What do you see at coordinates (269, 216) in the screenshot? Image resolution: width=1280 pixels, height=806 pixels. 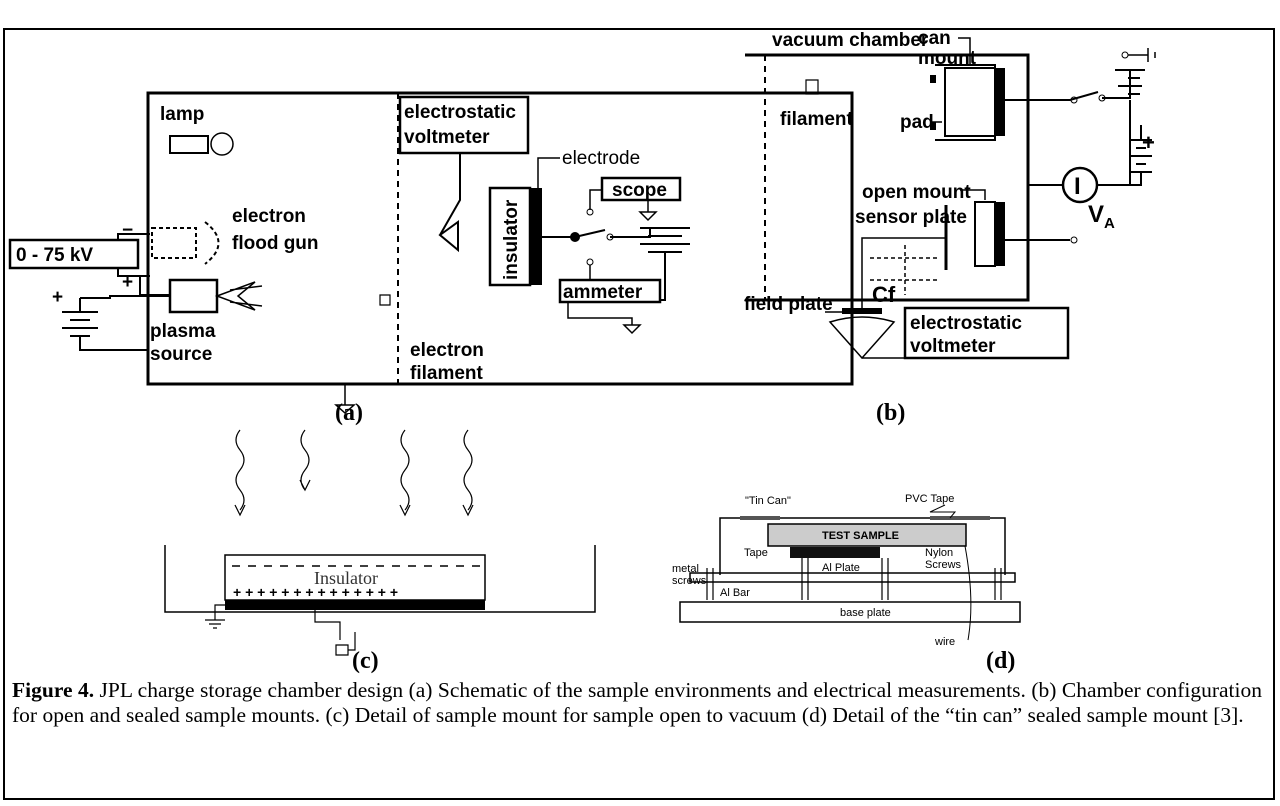 I see `flood-gun-label: electron` at bounding box center [269, 216].